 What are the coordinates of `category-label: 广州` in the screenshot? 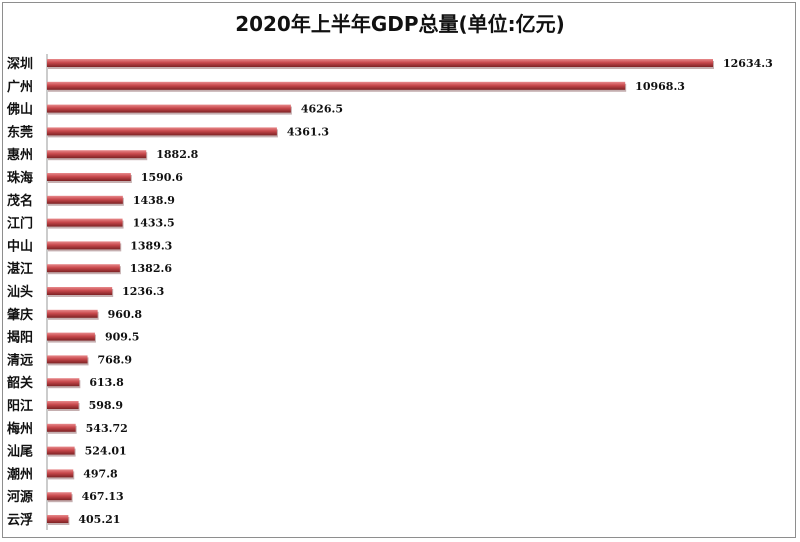 It's located at (20, 87).